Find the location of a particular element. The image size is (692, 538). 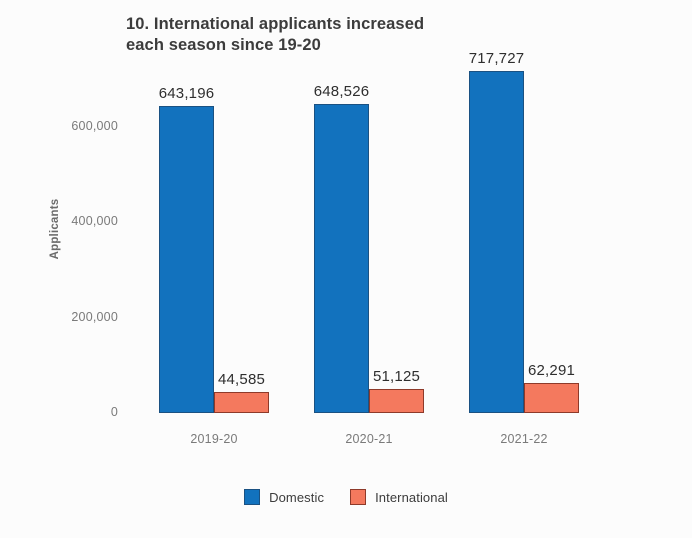

y-axis-tick-label: 600,000 is located at coordinates (94, 125).